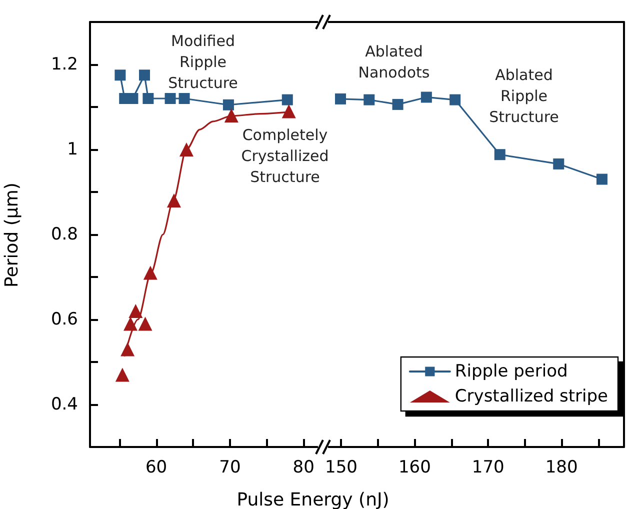 The height and width of the screenshot is (509, 626). I want to click on annotation: Modified Ripple Structure, so click(203, 62).